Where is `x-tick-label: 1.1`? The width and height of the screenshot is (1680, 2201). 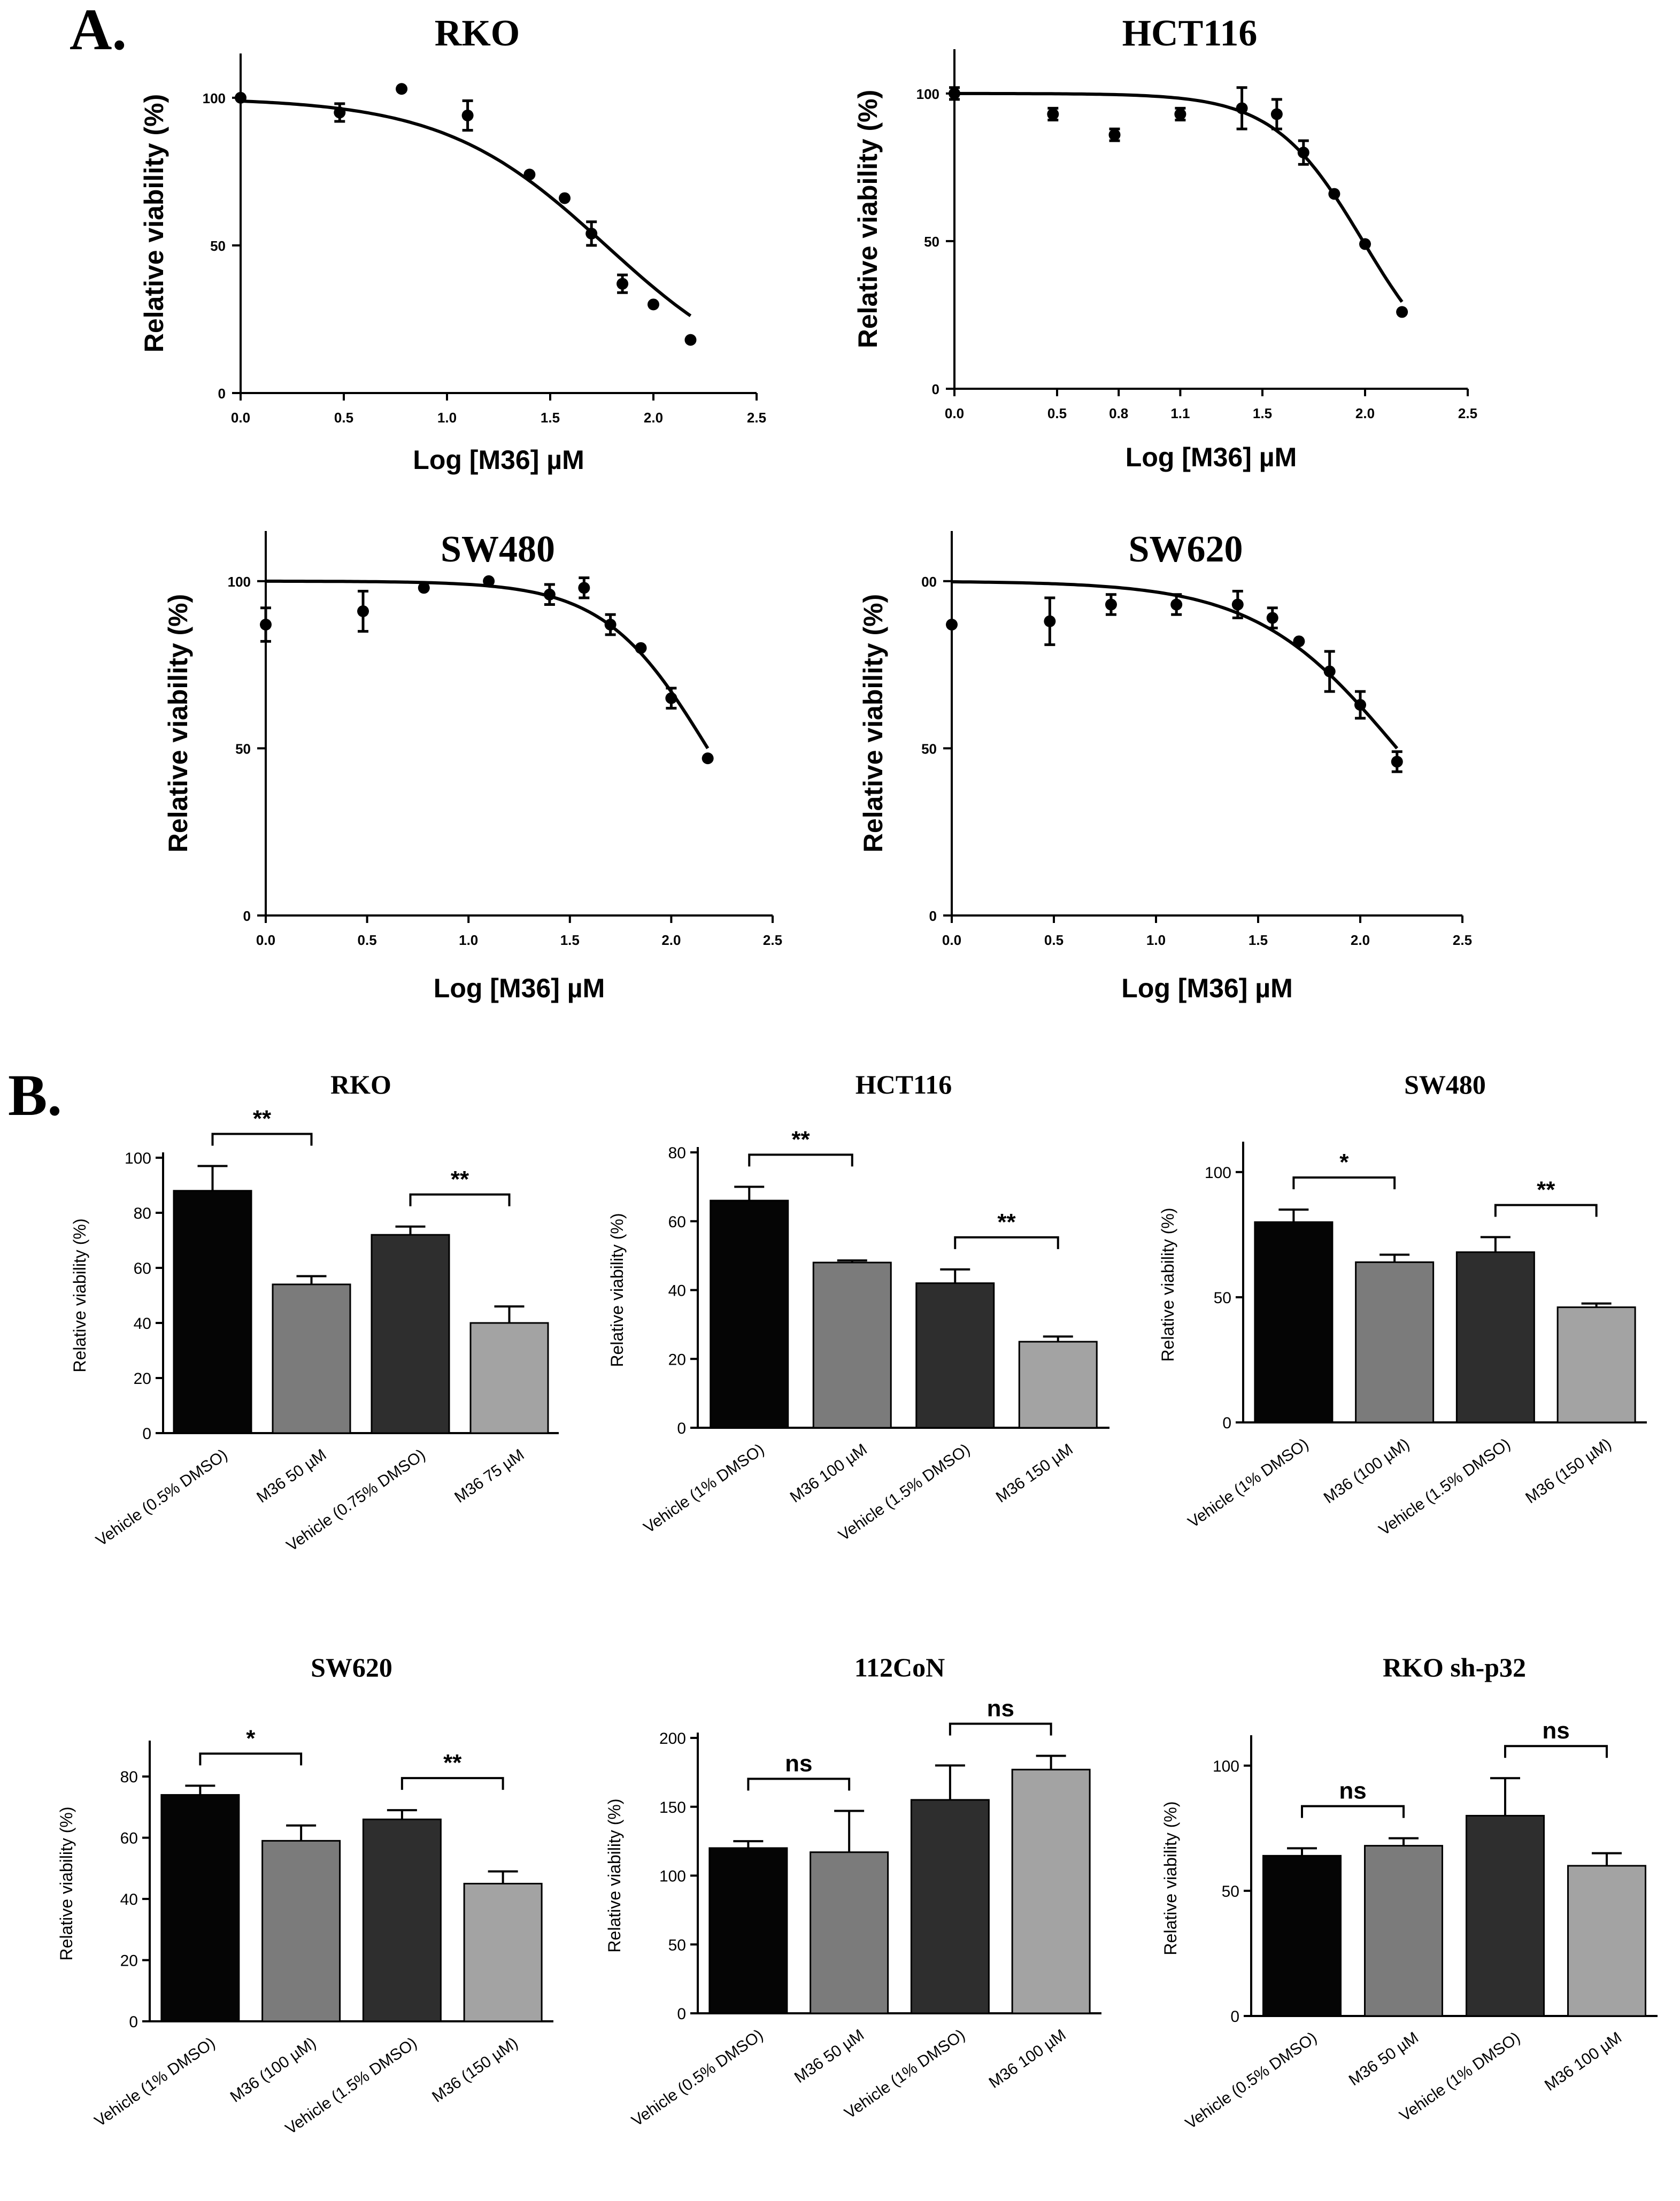
x-tick-label: 1.1 is located at coordinates (1180, 413).